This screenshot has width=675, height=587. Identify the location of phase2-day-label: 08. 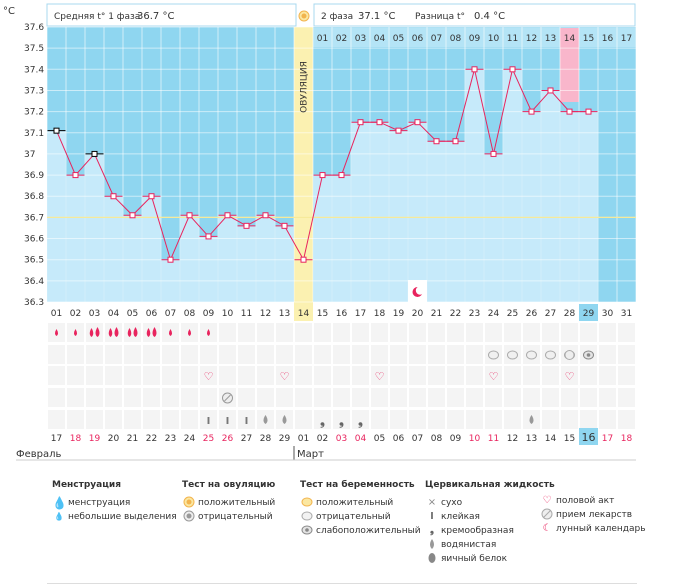
(456, 39).